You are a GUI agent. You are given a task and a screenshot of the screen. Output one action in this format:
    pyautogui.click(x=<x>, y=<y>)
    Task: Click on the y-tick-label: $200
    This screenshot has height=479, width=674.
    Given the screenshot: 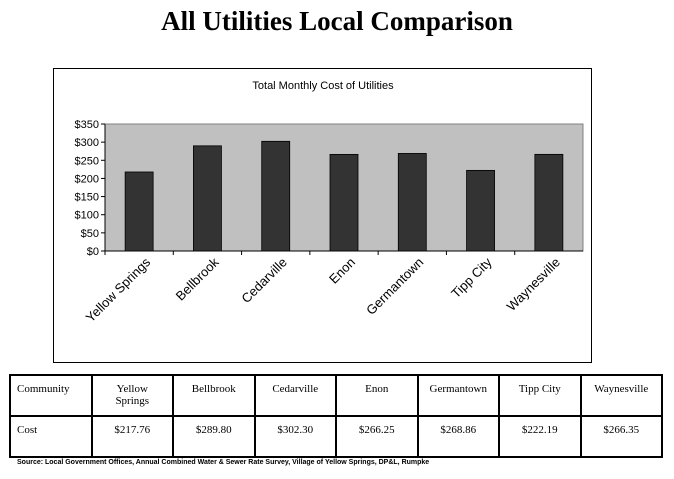 What is the action you would take?
    pyautogui.click(x=87, y=179)
    